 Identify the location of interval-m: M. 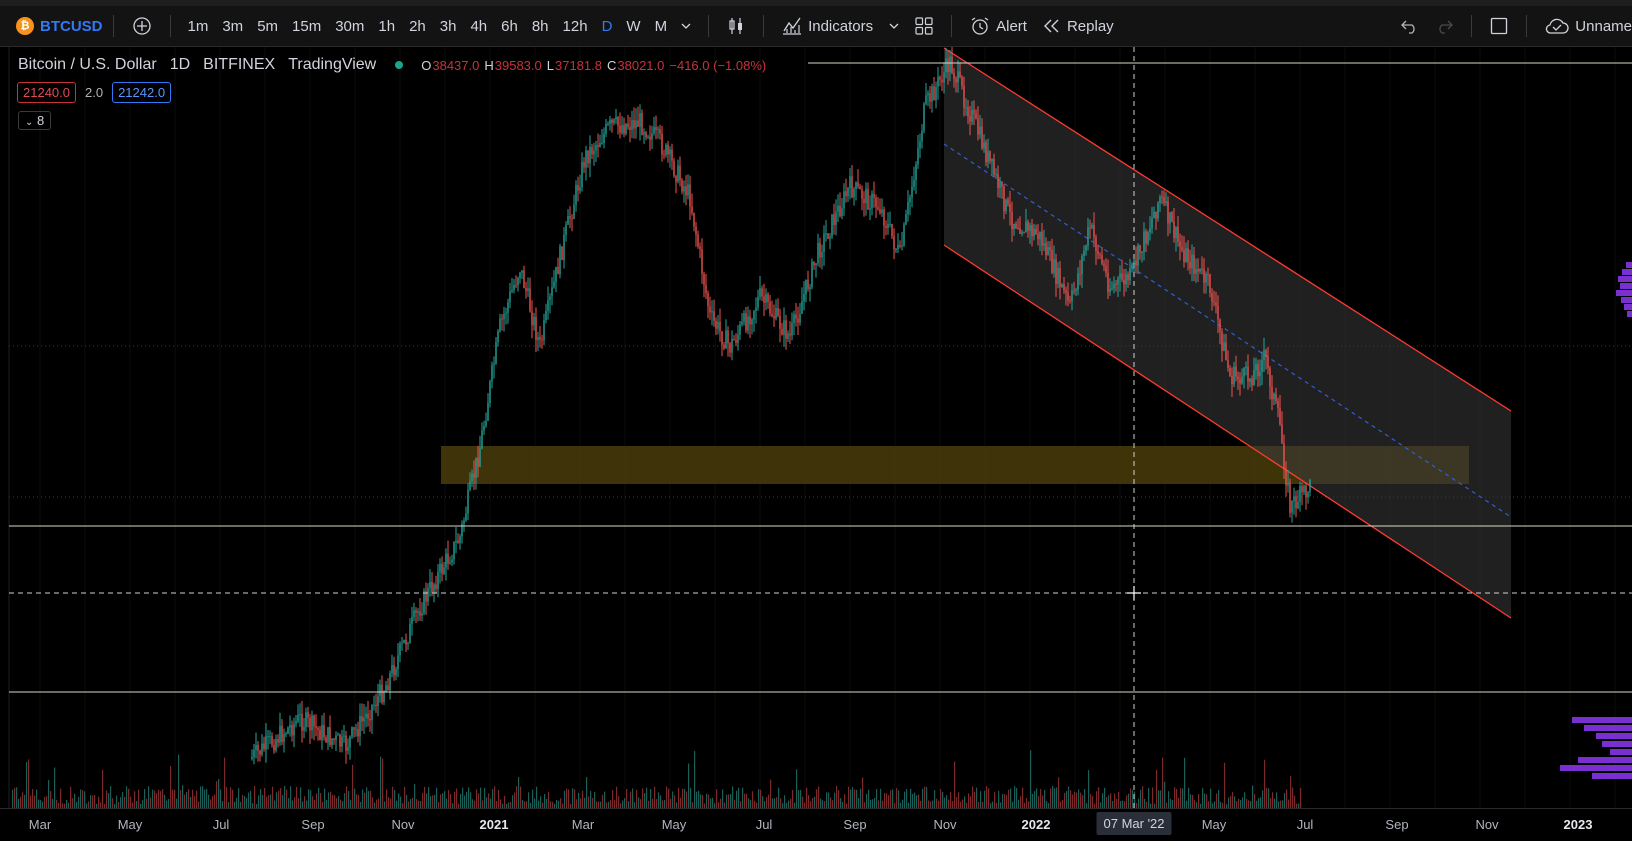
(661, 26).